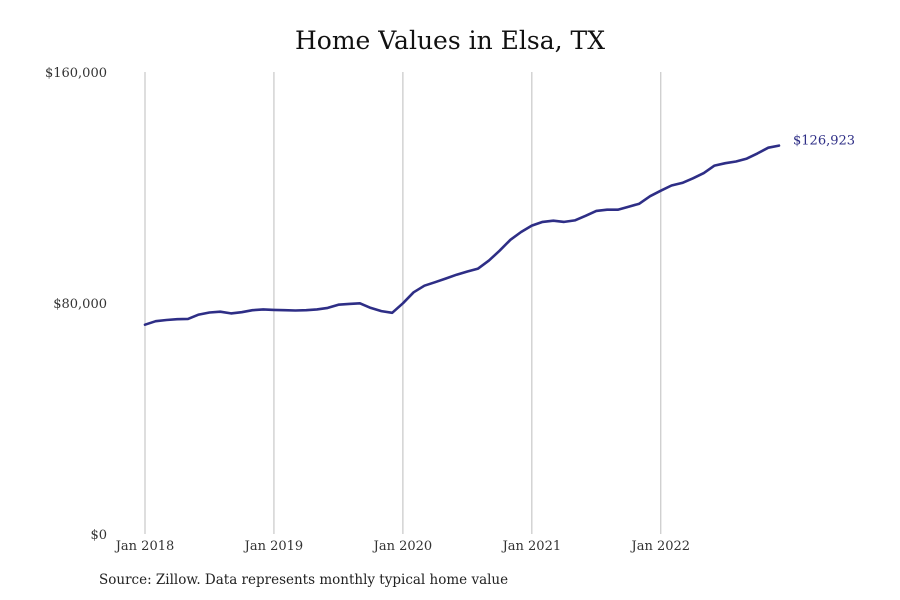  I want to click on y-tick-label: $160,000, so click(76, 73).